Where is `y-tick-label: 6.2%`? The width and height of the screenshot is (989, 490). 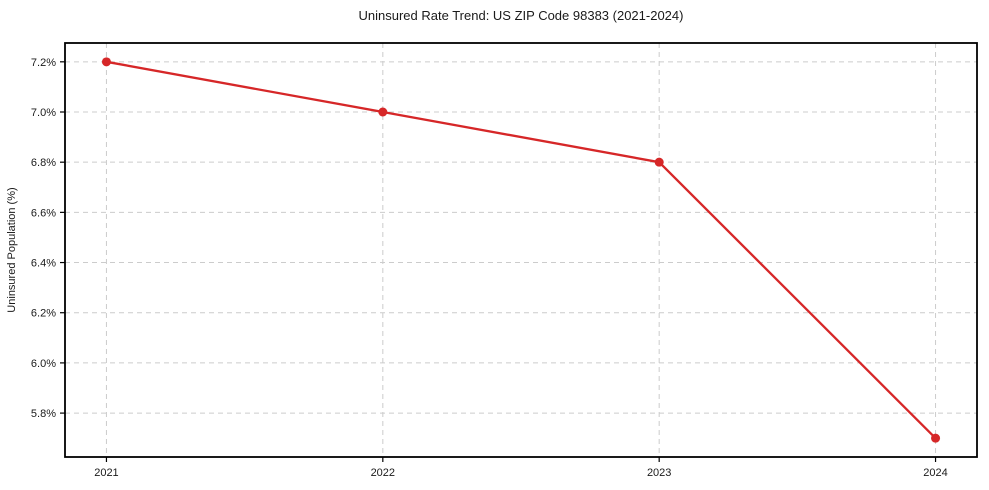
y-tick-label: 6.2% is located at coordinates (43, 314).